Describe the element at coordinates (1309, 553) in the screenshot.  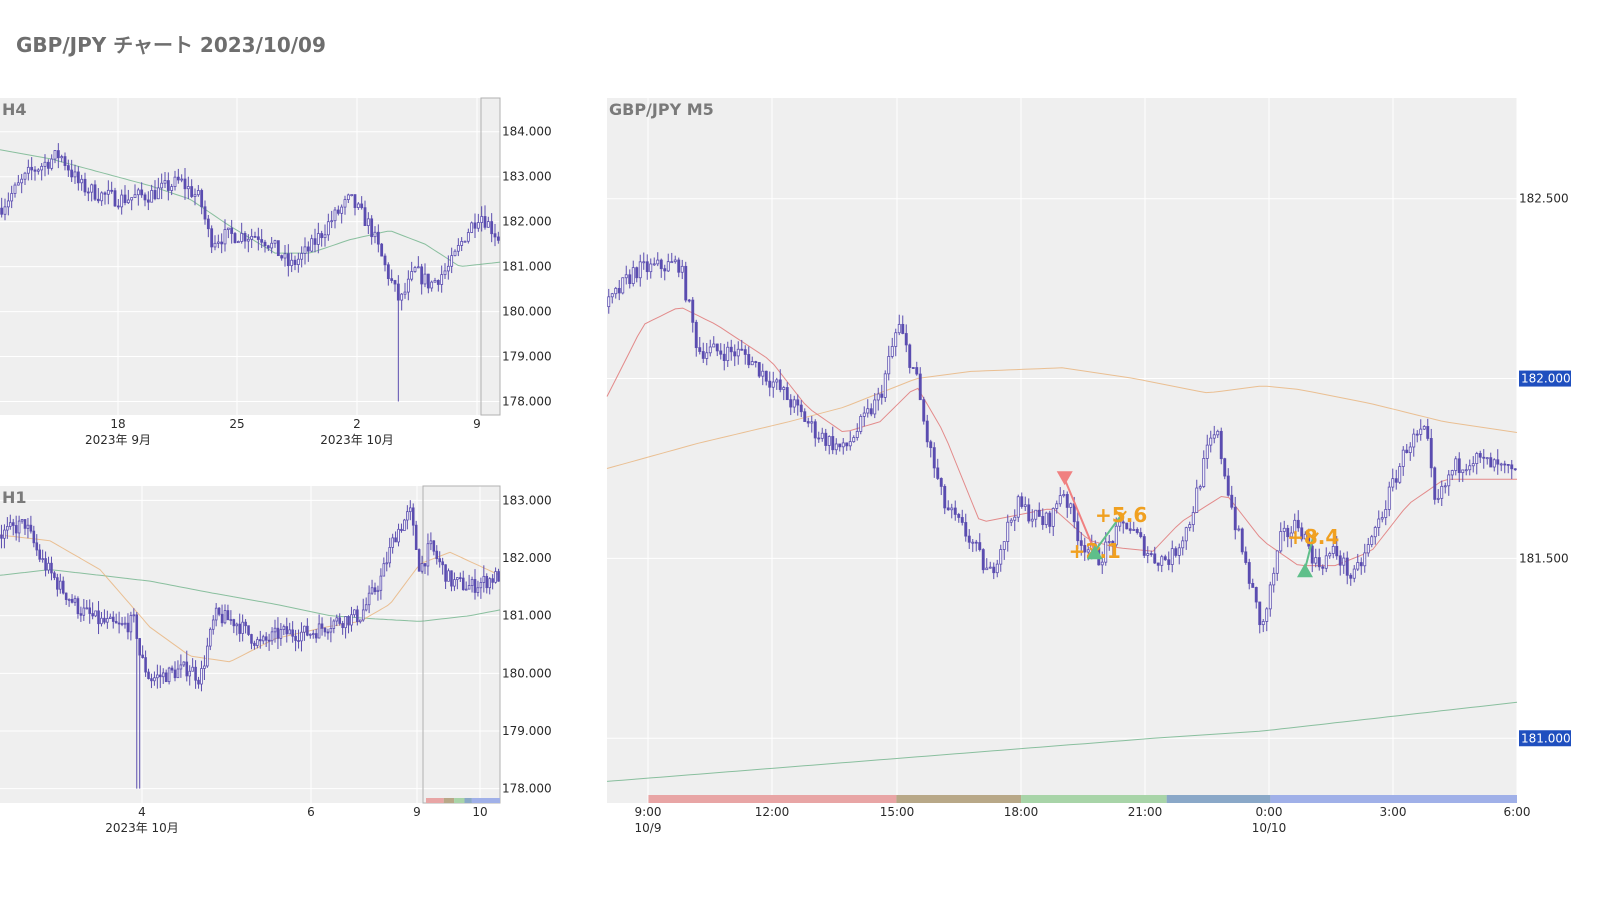
I see `m5-trade-line` at that location.